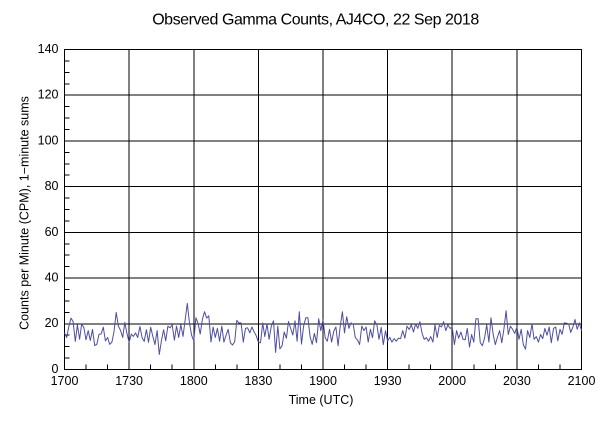  What do you see at coordinates (388, 381) in the screenshot?
I see `svg-text: 1930` at bounding box center [388, 381].